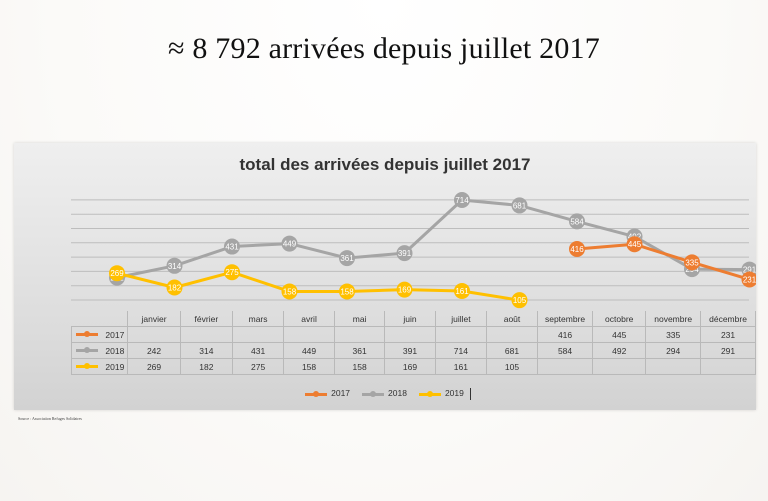 This screenshot has width=768, height=501. I want to click on data-label-2019: 105, so click(520, 300).